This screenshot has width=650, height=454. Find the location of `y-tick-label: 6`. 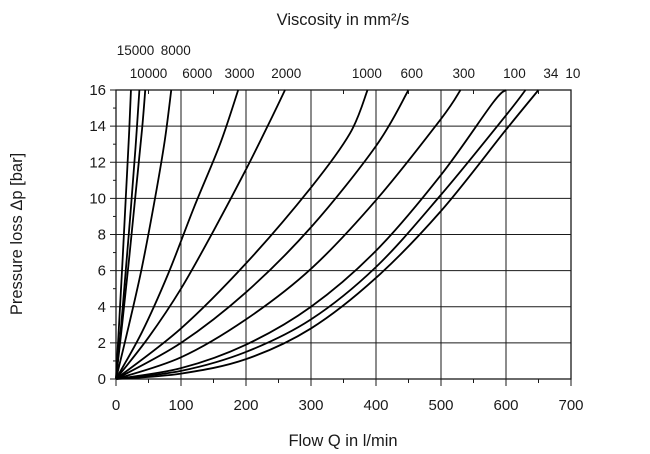

y-tick-label: 6 is located at coordinates (102, 271).